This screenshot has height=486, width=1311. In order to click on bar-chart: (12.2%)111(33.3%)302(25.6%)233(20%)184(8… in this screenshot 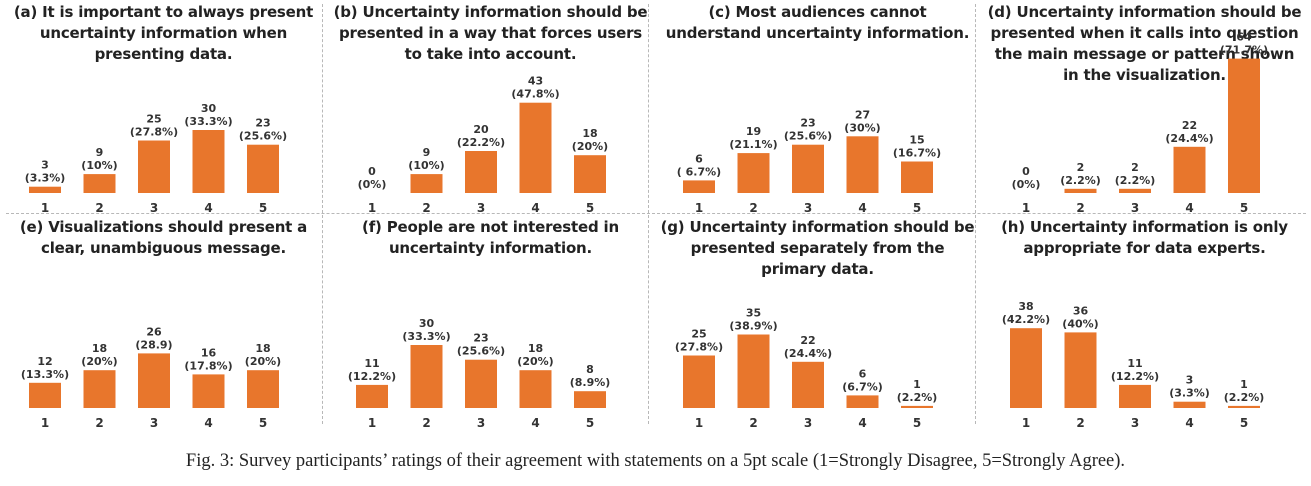, I will do `click(479, 373)`.